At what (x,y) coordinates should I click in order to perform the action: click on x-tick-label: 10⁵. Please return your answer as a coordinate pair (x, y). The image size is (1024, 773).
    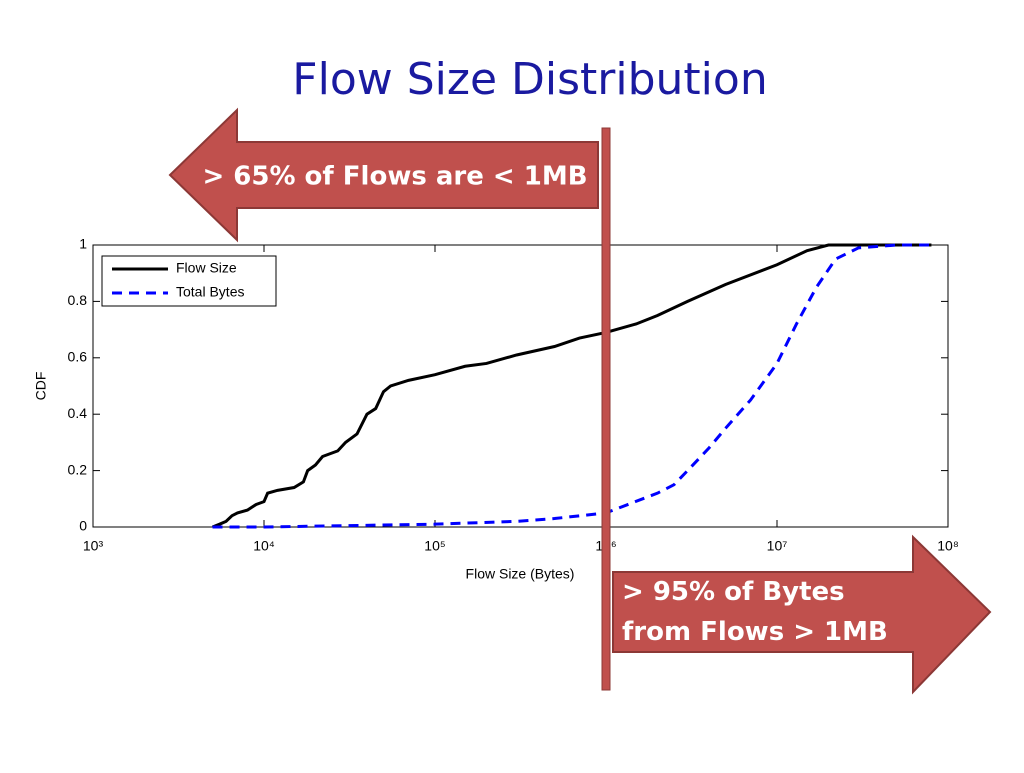
    Looking at the image, I should click on (434, 546).